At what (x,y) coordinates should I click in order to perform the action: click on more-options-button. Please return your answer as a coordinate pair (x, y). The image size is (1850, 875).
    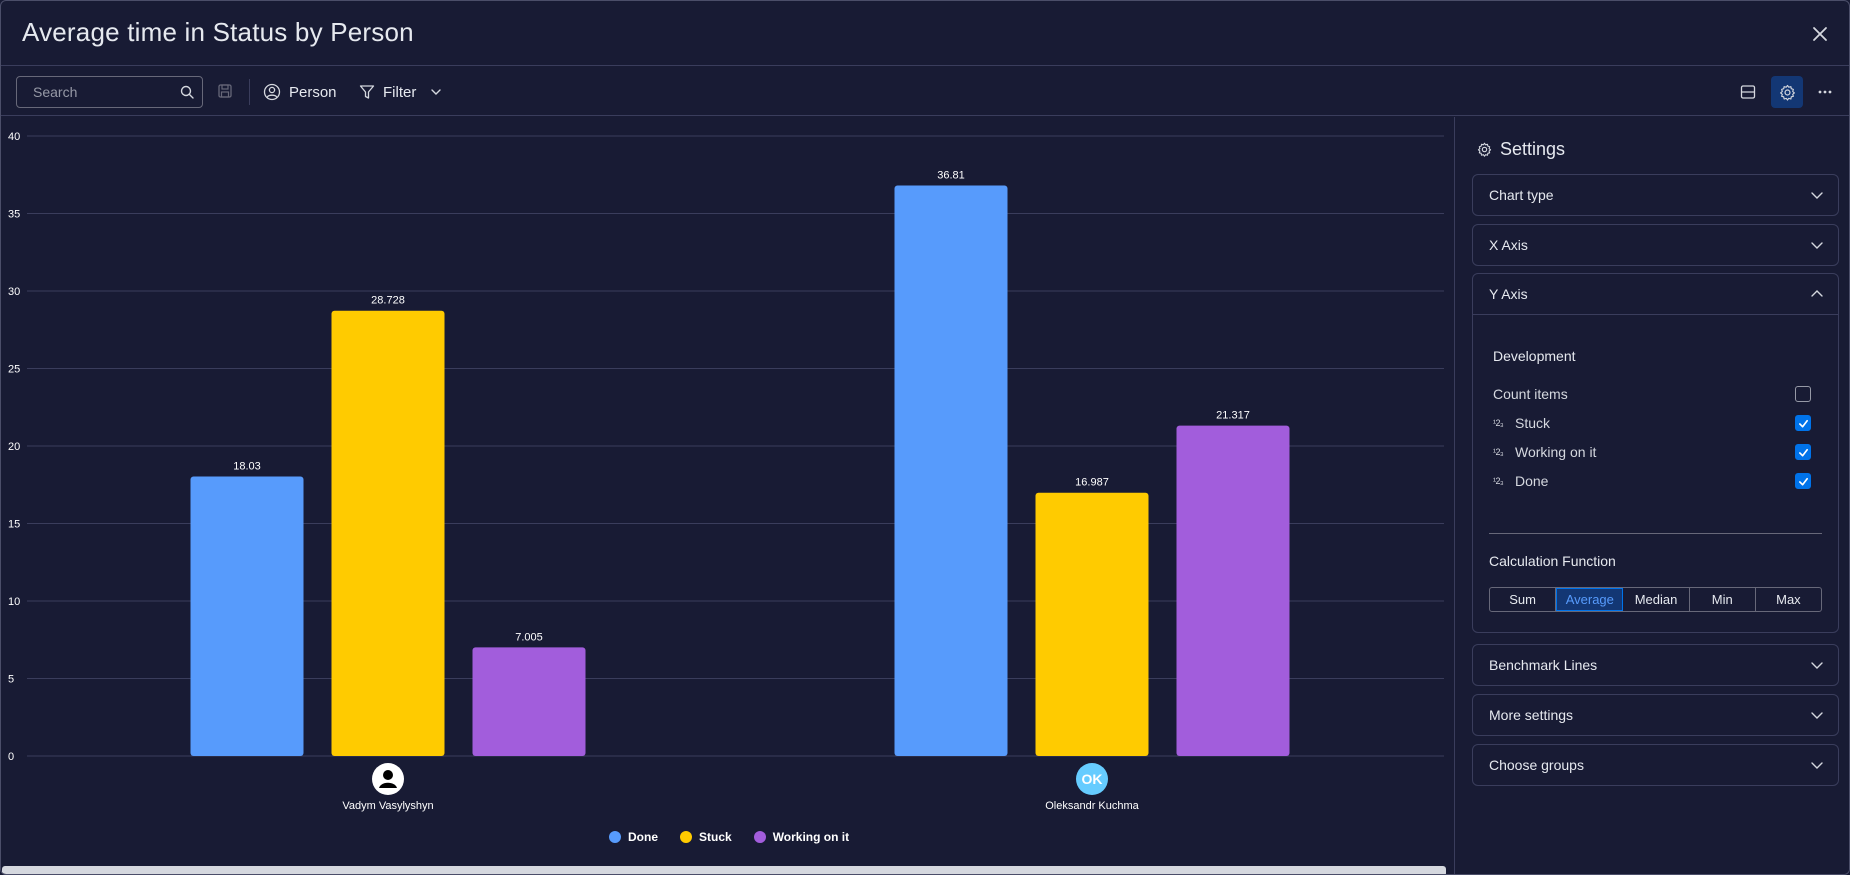
    Looking at the image, I should click on (1825, 92).